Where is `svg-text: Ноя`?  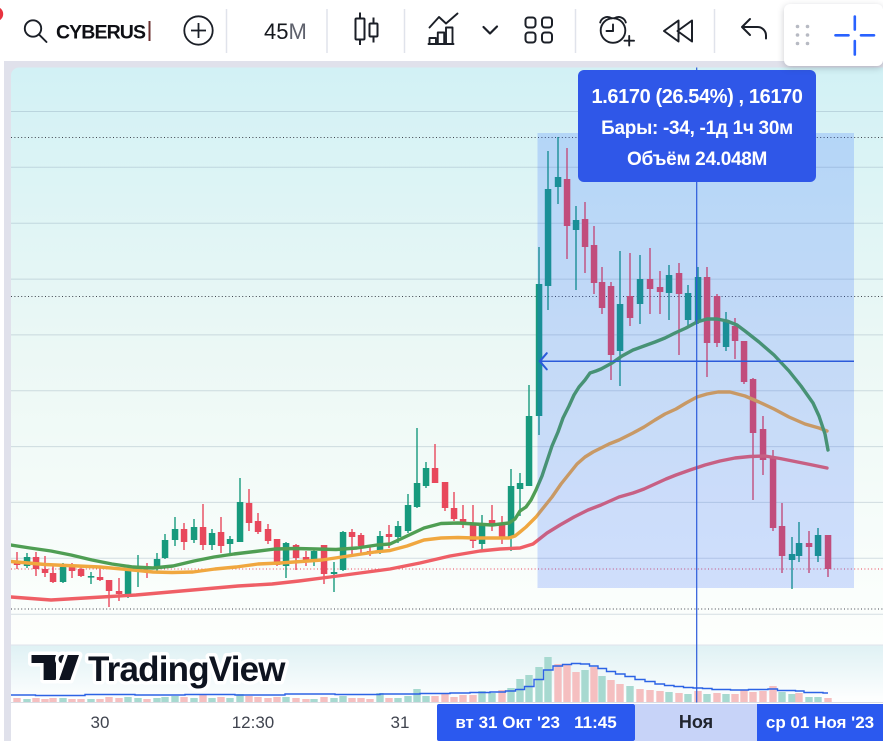
svg-text: Ноя is located at coordinates (696, 722).